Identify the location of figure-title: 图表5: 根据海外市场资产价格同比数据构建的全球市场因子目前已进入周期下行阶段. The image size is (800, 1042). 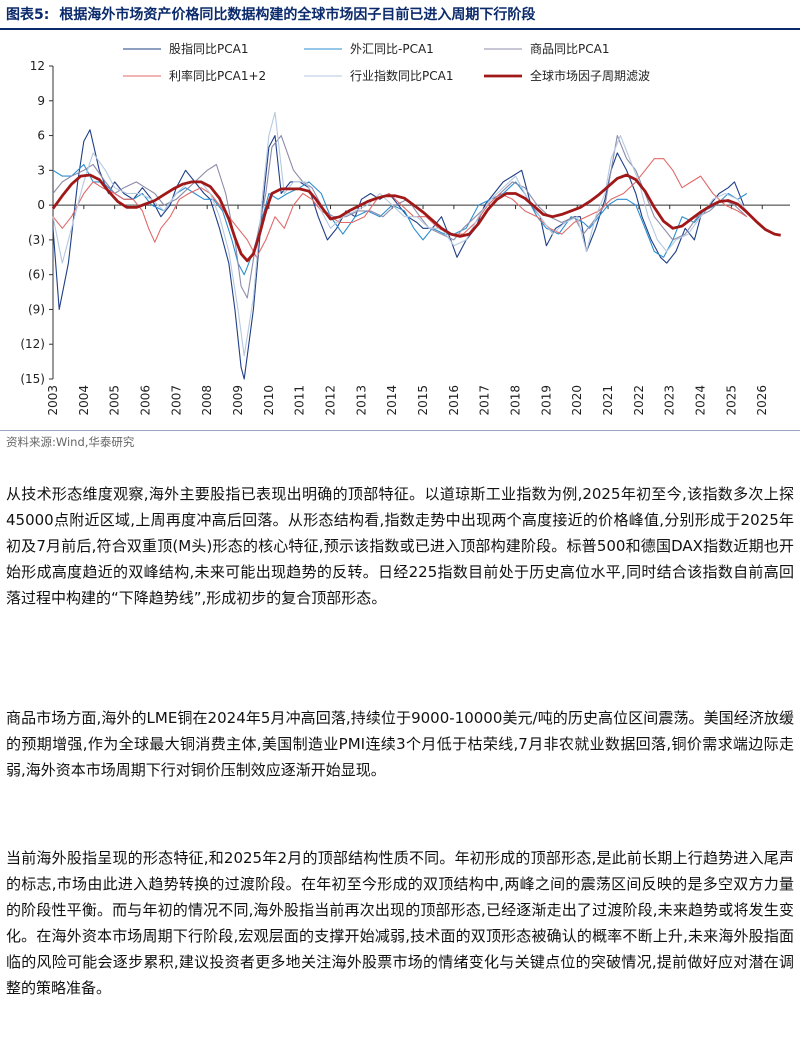
(400, 15).